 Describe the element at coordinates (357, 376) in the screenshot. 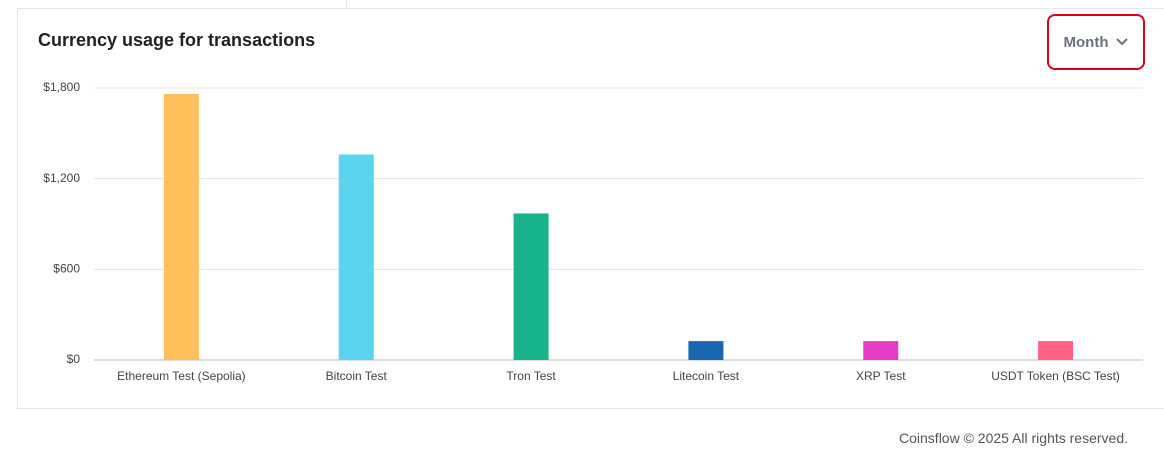

I see `x-tick-label: Bitcoin Test` at that location.